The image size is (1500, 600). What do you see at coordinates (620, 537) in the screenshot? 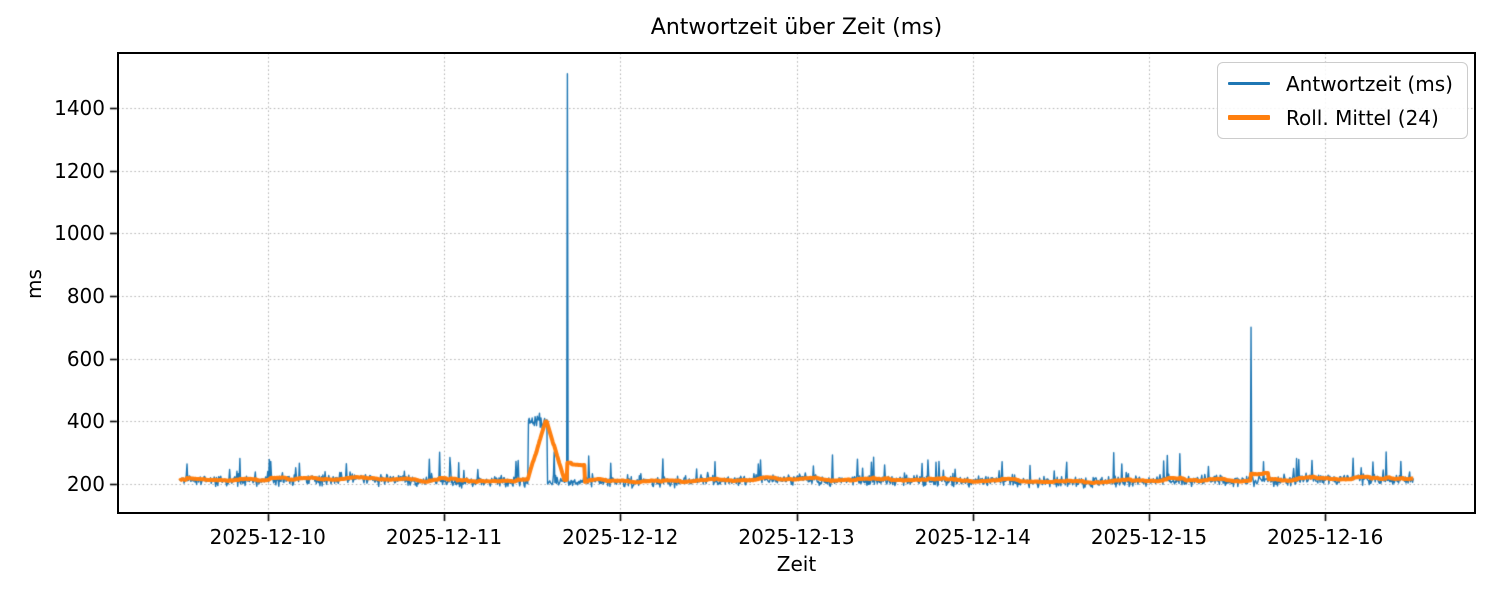
I see `x-tick-label: 2025-12-12` at bounding box center [620, 537].